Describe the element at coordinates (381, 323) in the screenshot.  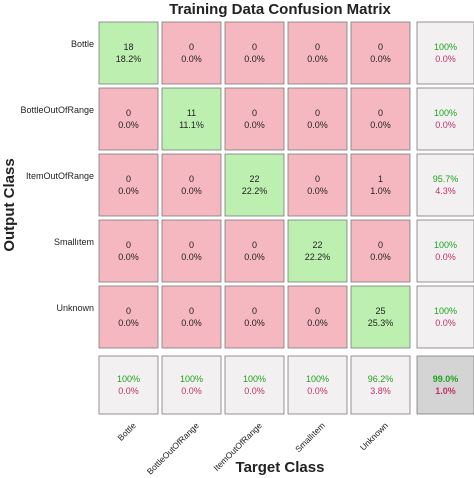
I see `matrix-cell-percent: 25.3%` at that location.